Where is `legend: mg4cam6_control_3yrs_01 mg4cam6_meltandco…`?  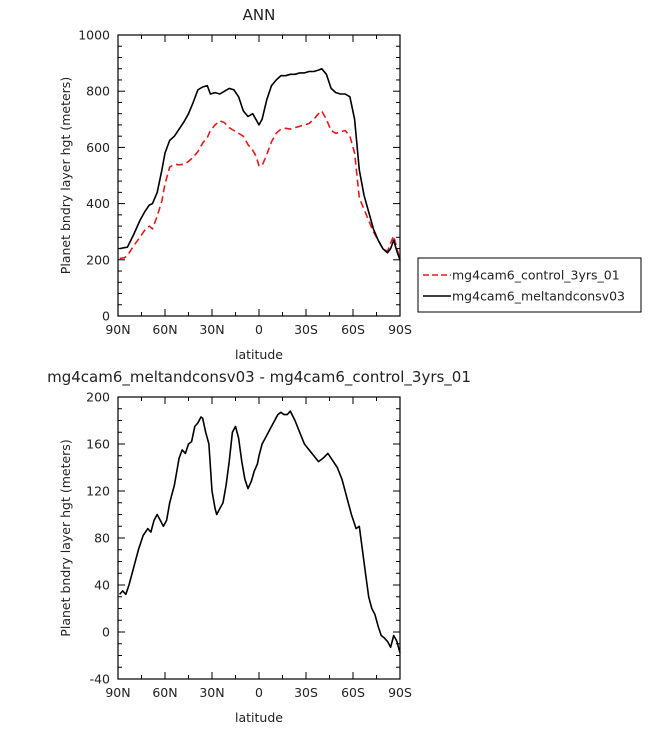
legend: mg4cam6_control_3yrs_01 mg4cam6_meltandco… is located at coordinates (529, 285).